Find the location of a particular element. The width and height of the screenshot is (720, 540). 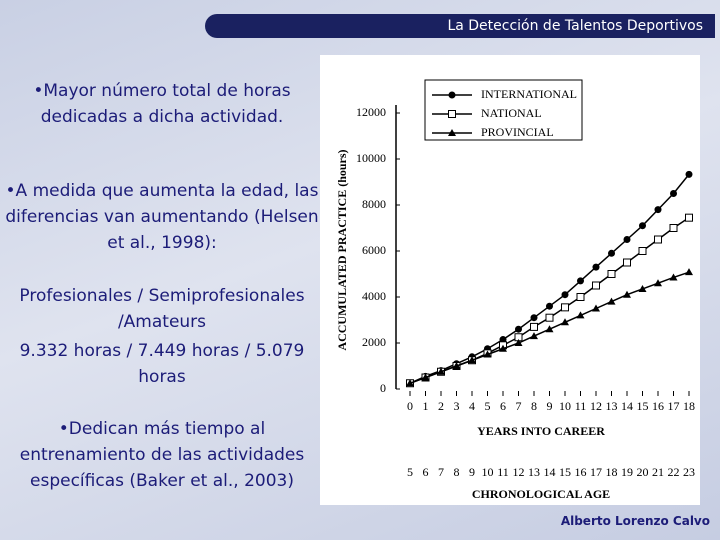

x-tick-label: 0 is located at coordinates (410, 406).